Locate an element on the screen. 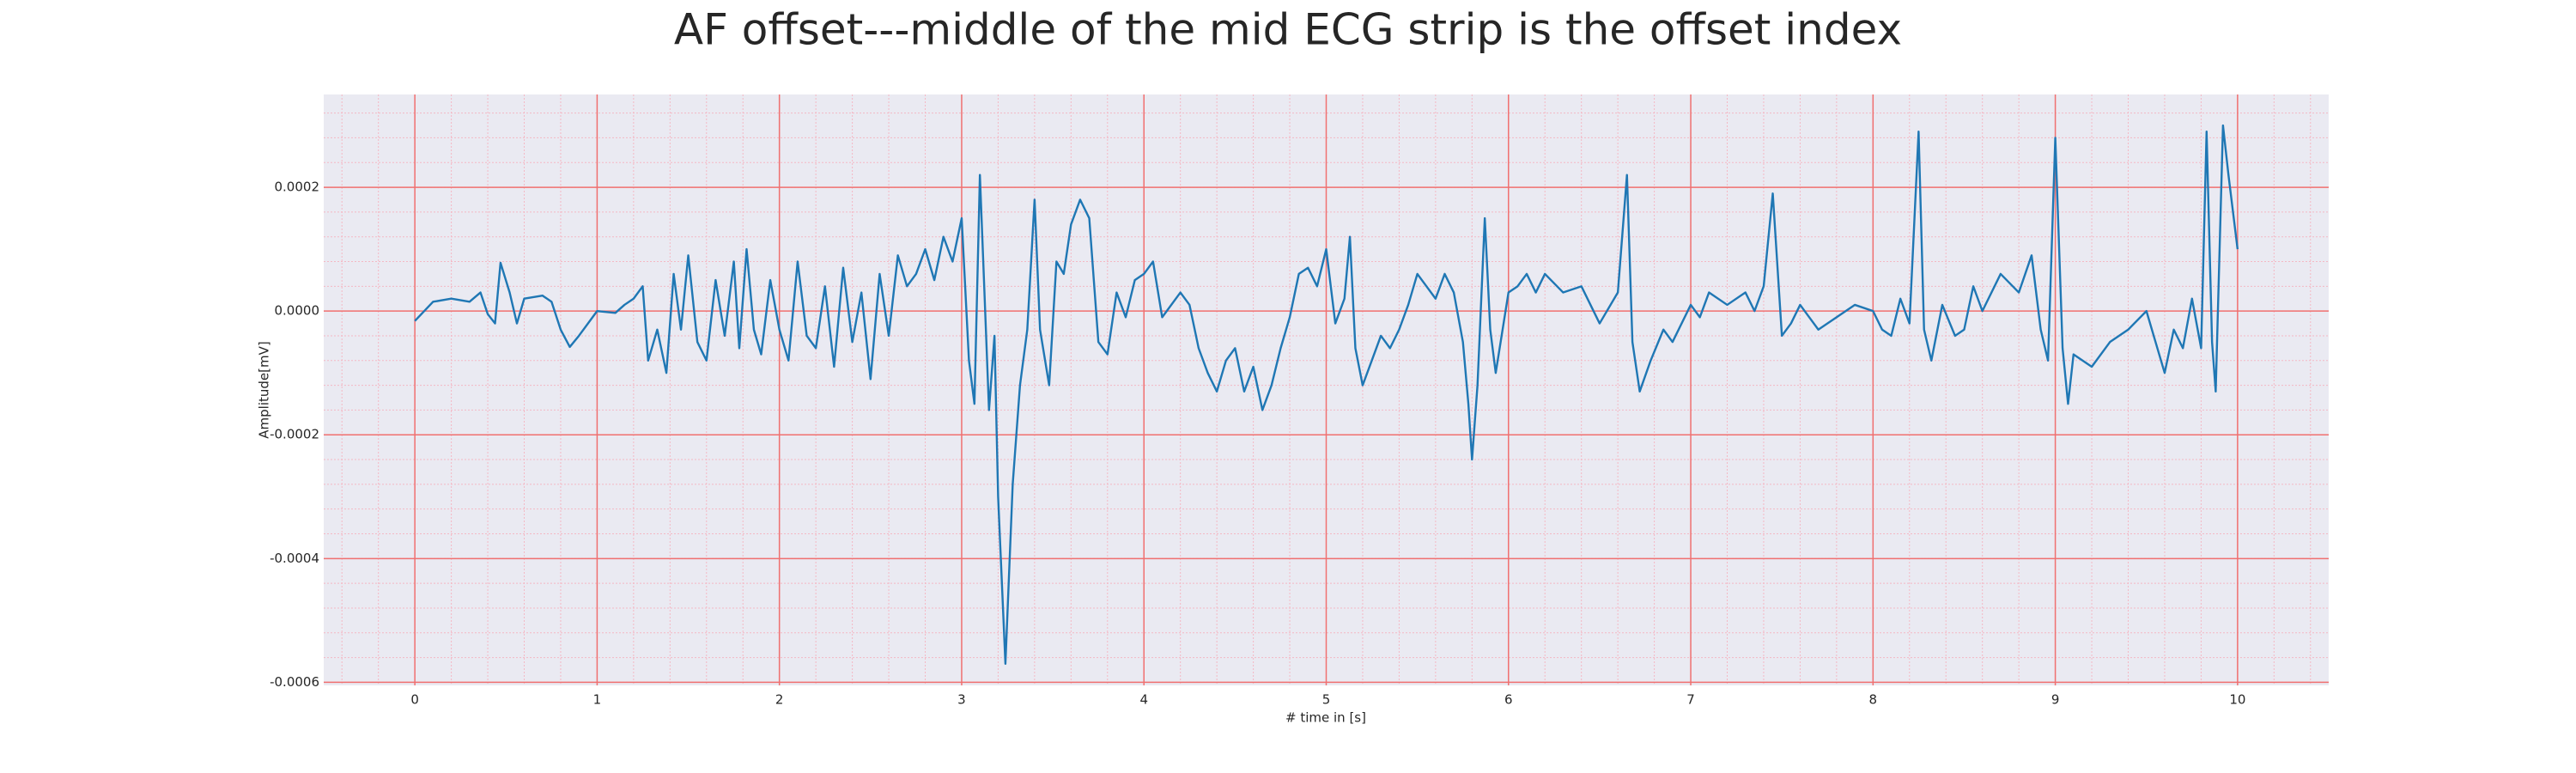 This screenshot has width=2576, height=773. x-tick-label: 1 is located at coordinates (597, 700).